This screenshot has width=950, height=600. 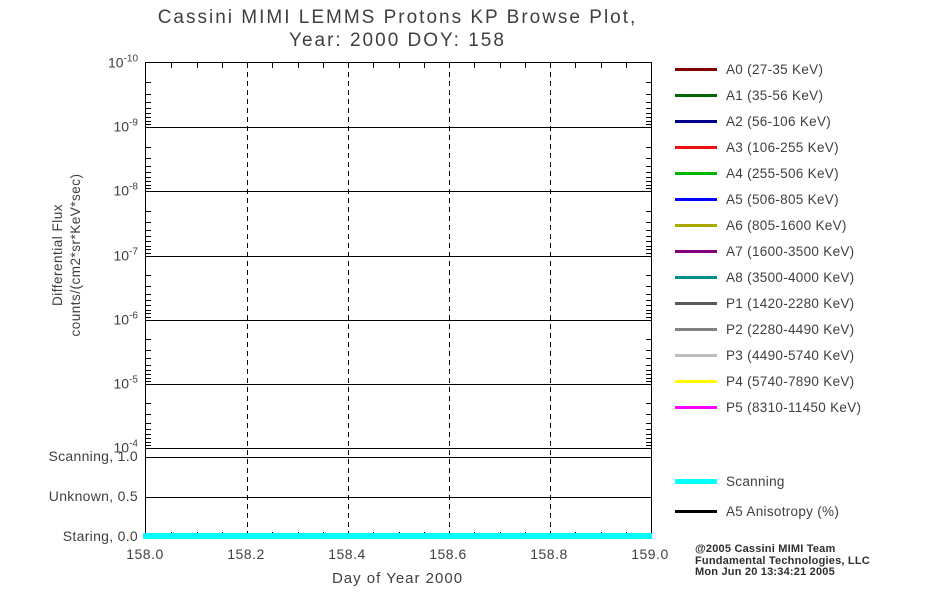 I want to click on legend-item-label: A5 (506-805 KeV), so click(x=782, y=199).